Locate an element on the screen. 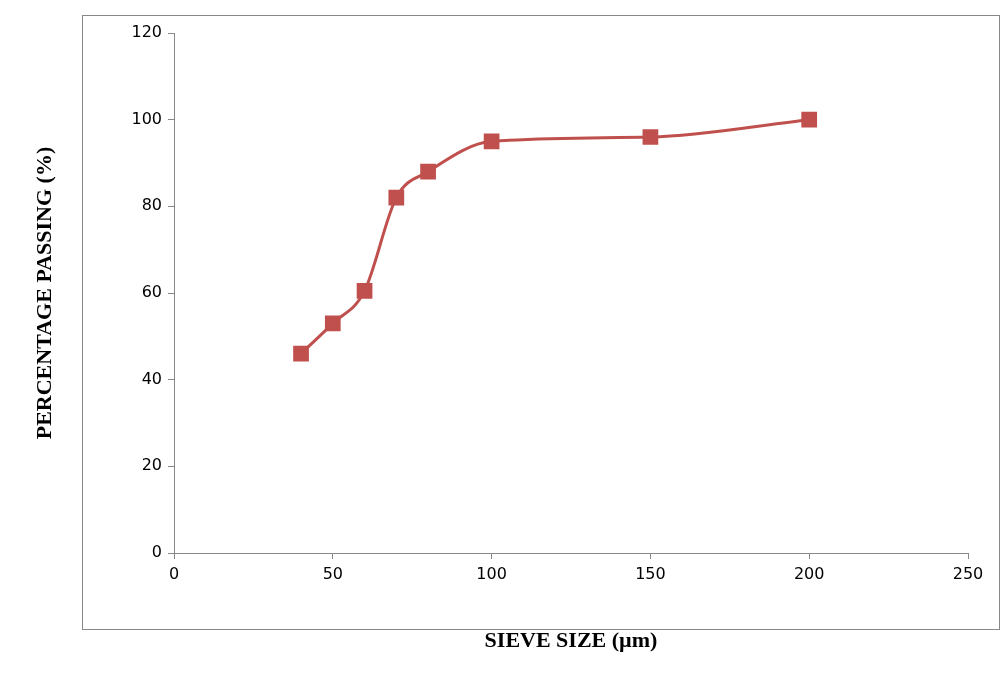 This screenshot has width=1008, height=680. y-tick-label: 120 is located at coordinates (146, 32).